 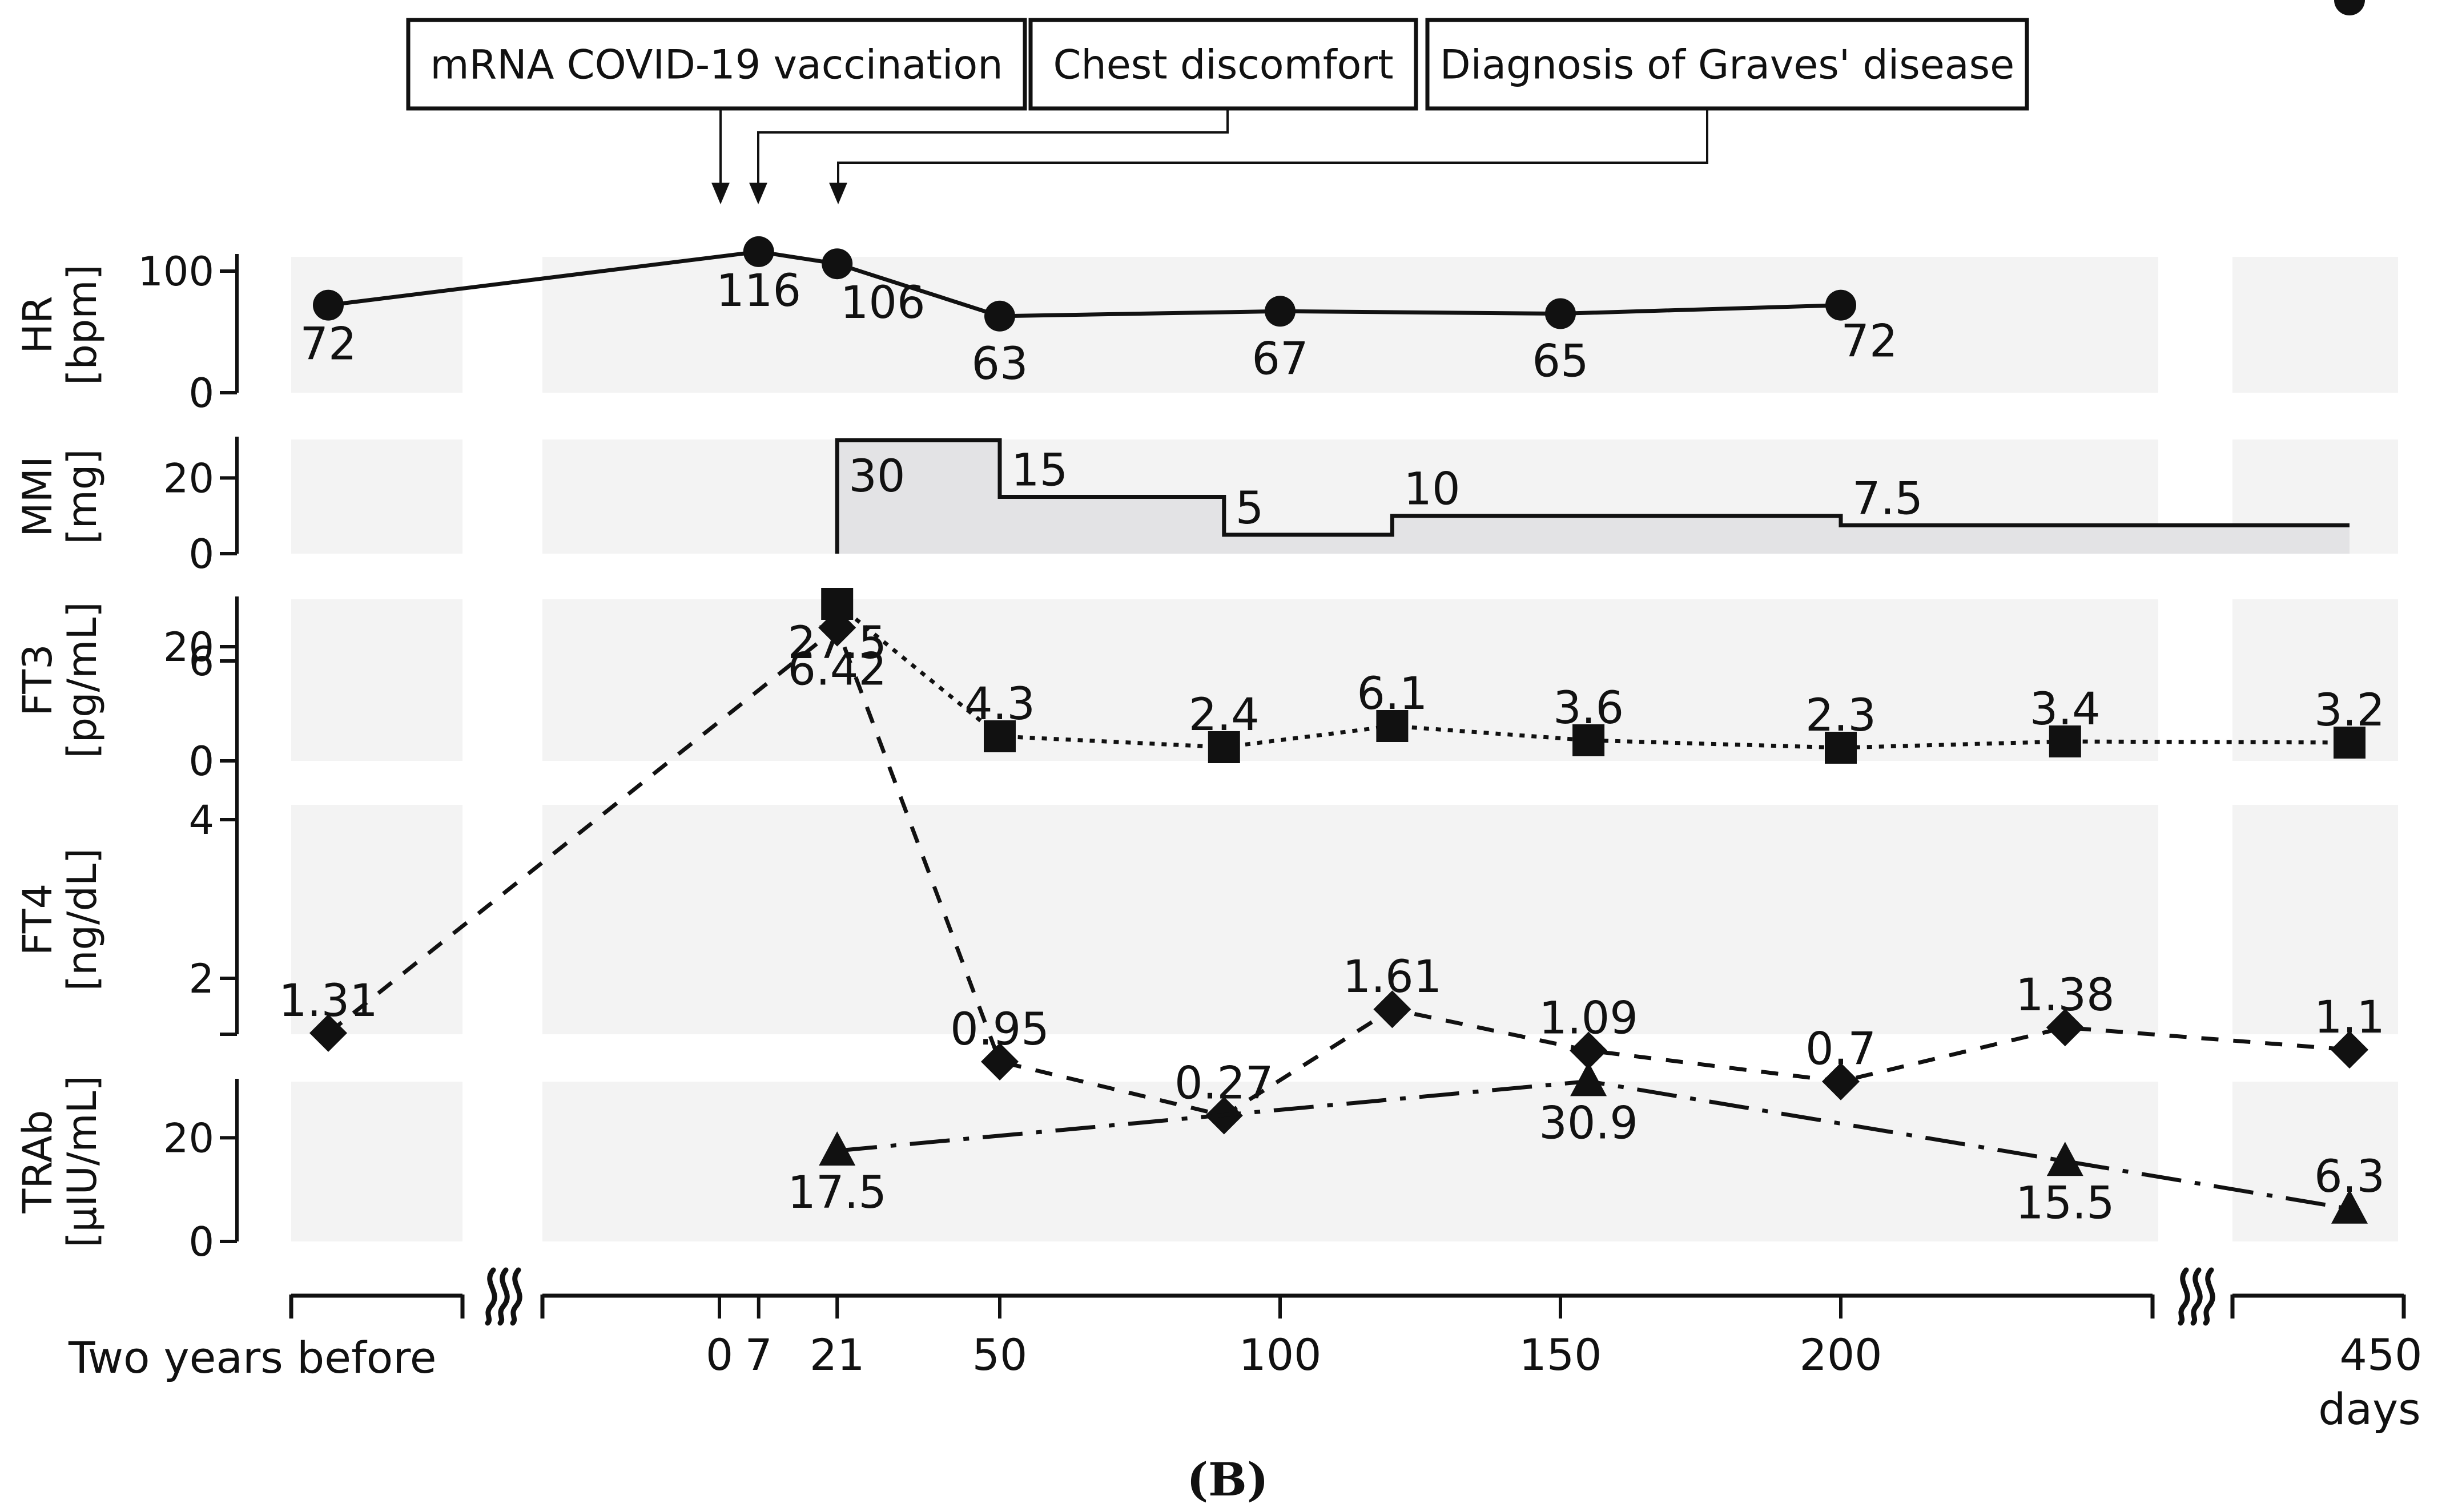 What do you see at coordinates (1887, 499) in the screenshot?
I see `mmi-dose-label: 7.5` at bounding box center [1887, 499].